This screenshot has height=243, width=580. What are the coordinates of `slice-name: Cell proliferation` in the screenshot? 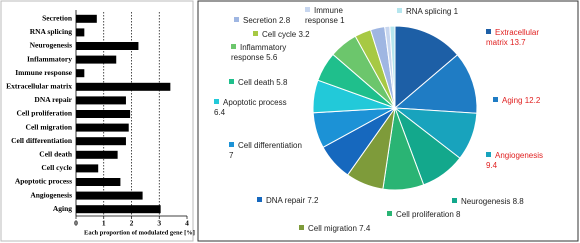 It's located at (425, 214).